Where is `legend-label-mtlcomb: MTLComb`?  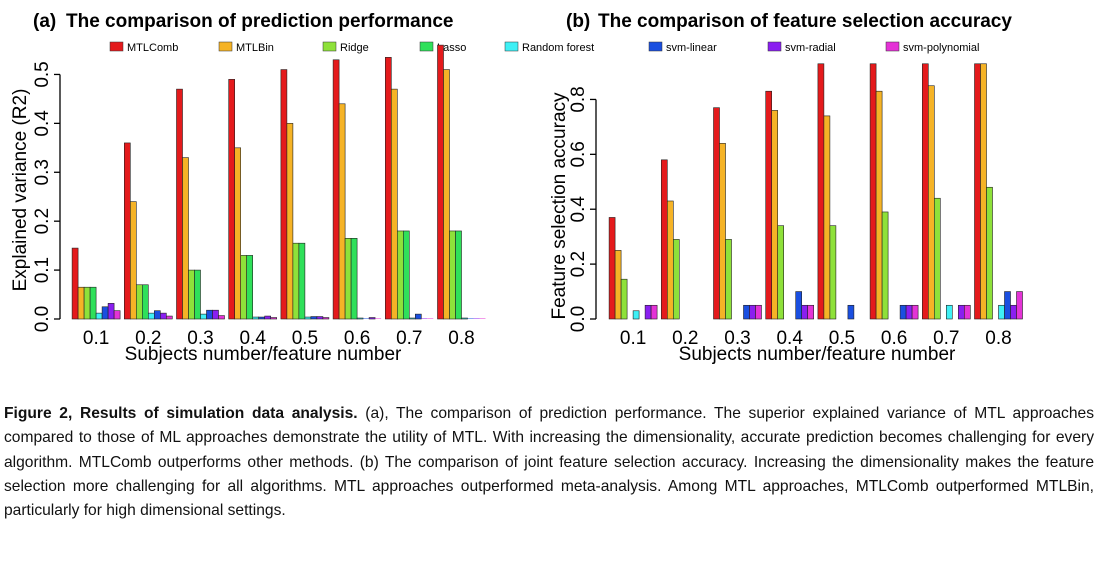
legend-label-mtlcomb: MTLComb is located at coordinates (152, 48).